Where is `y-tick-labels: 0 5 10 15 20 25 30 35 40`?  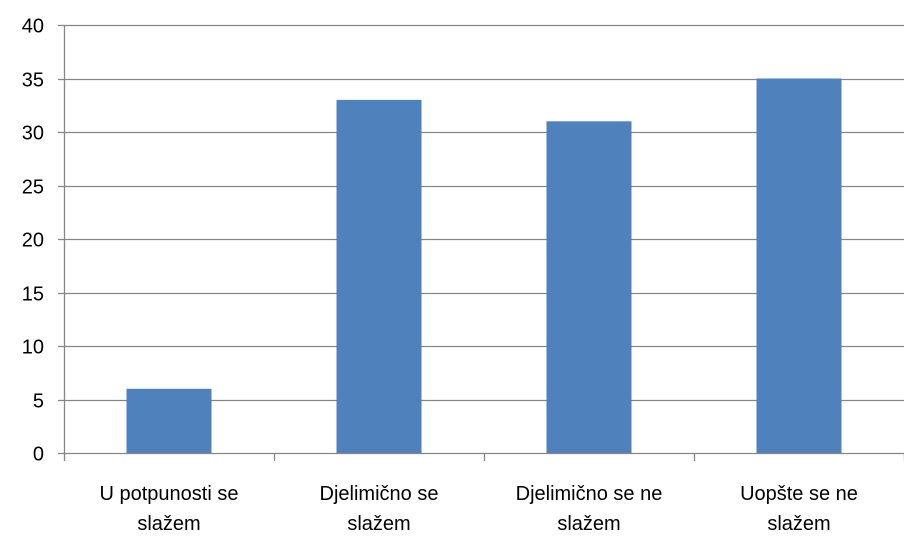 y-tick-labels: 0 5 10 15 20 25 30 35 40 is located at coordinates (33, 241).